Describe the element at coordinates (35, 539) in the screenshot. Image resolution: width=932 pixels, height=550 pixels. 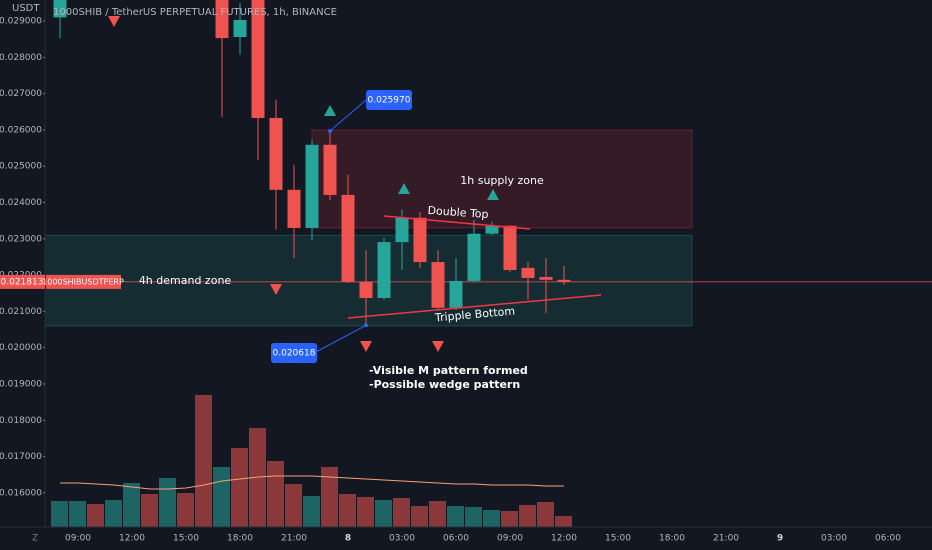
I see `icon: Z` at that location.